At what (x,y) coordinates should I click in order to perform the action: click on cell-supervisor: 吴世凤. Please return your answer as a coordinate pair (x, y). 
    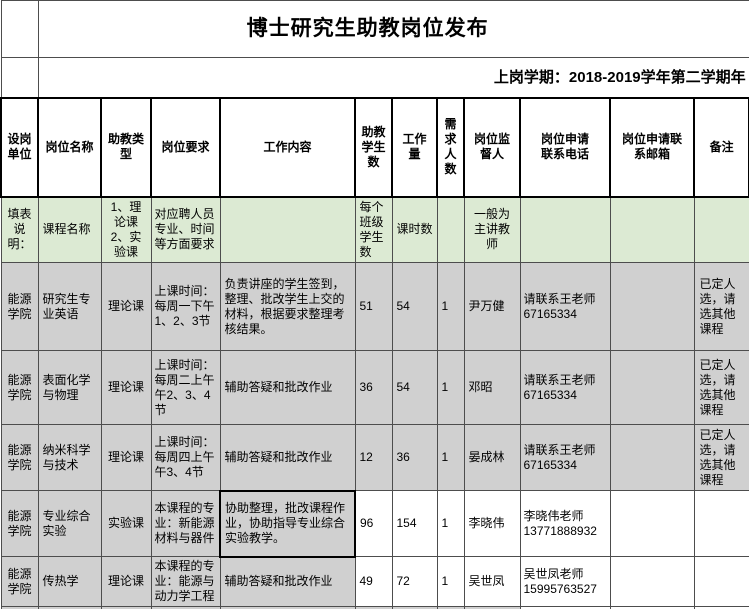
    Looking at the image, I should click on (492, 581).